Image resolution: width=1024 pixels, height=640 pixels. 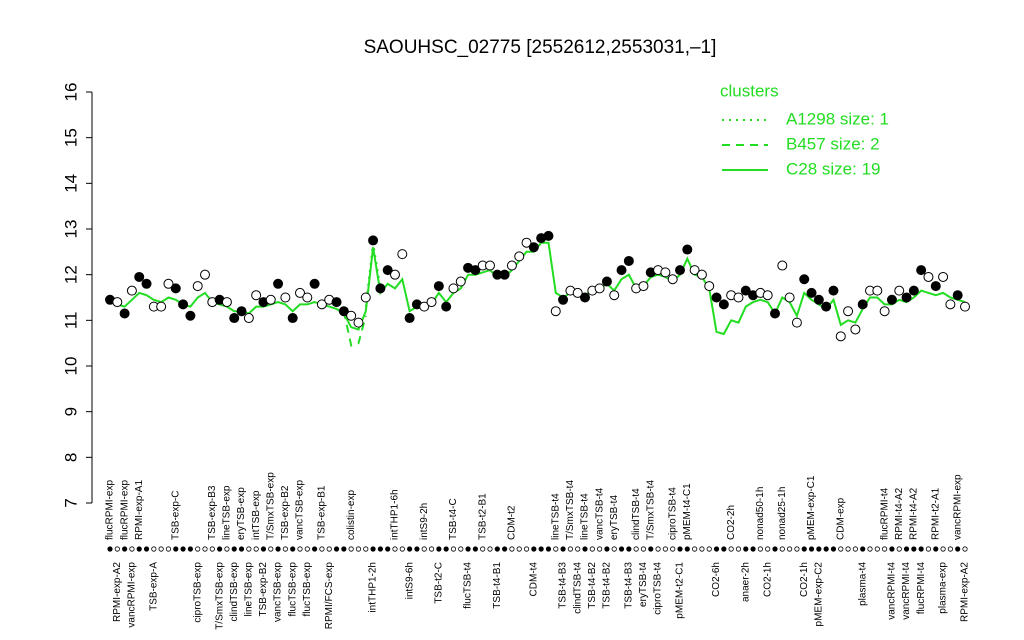 What do you see at coordinates (643, 584) in the screenshot?
I see `sample-label: eryTSB-t4` at bounding box center [643, 584].